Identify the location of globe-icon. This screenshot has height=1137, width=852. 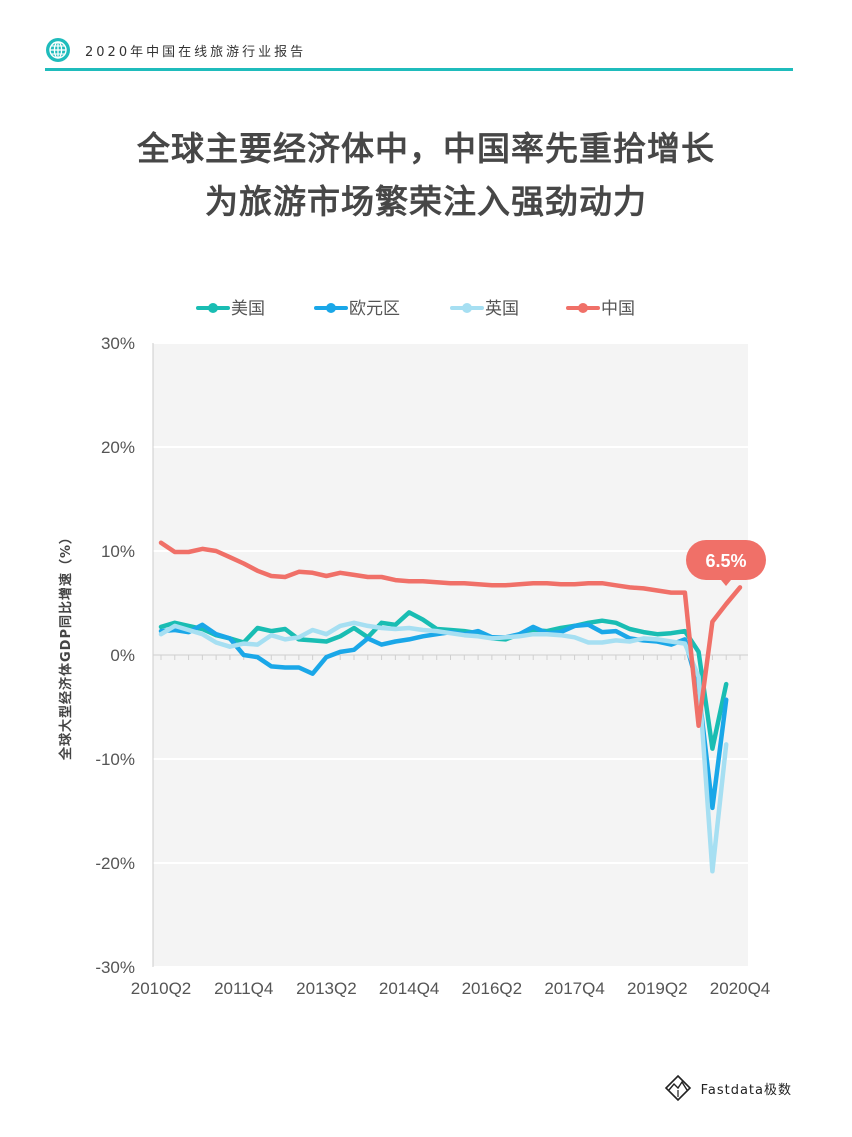
(58, 50).